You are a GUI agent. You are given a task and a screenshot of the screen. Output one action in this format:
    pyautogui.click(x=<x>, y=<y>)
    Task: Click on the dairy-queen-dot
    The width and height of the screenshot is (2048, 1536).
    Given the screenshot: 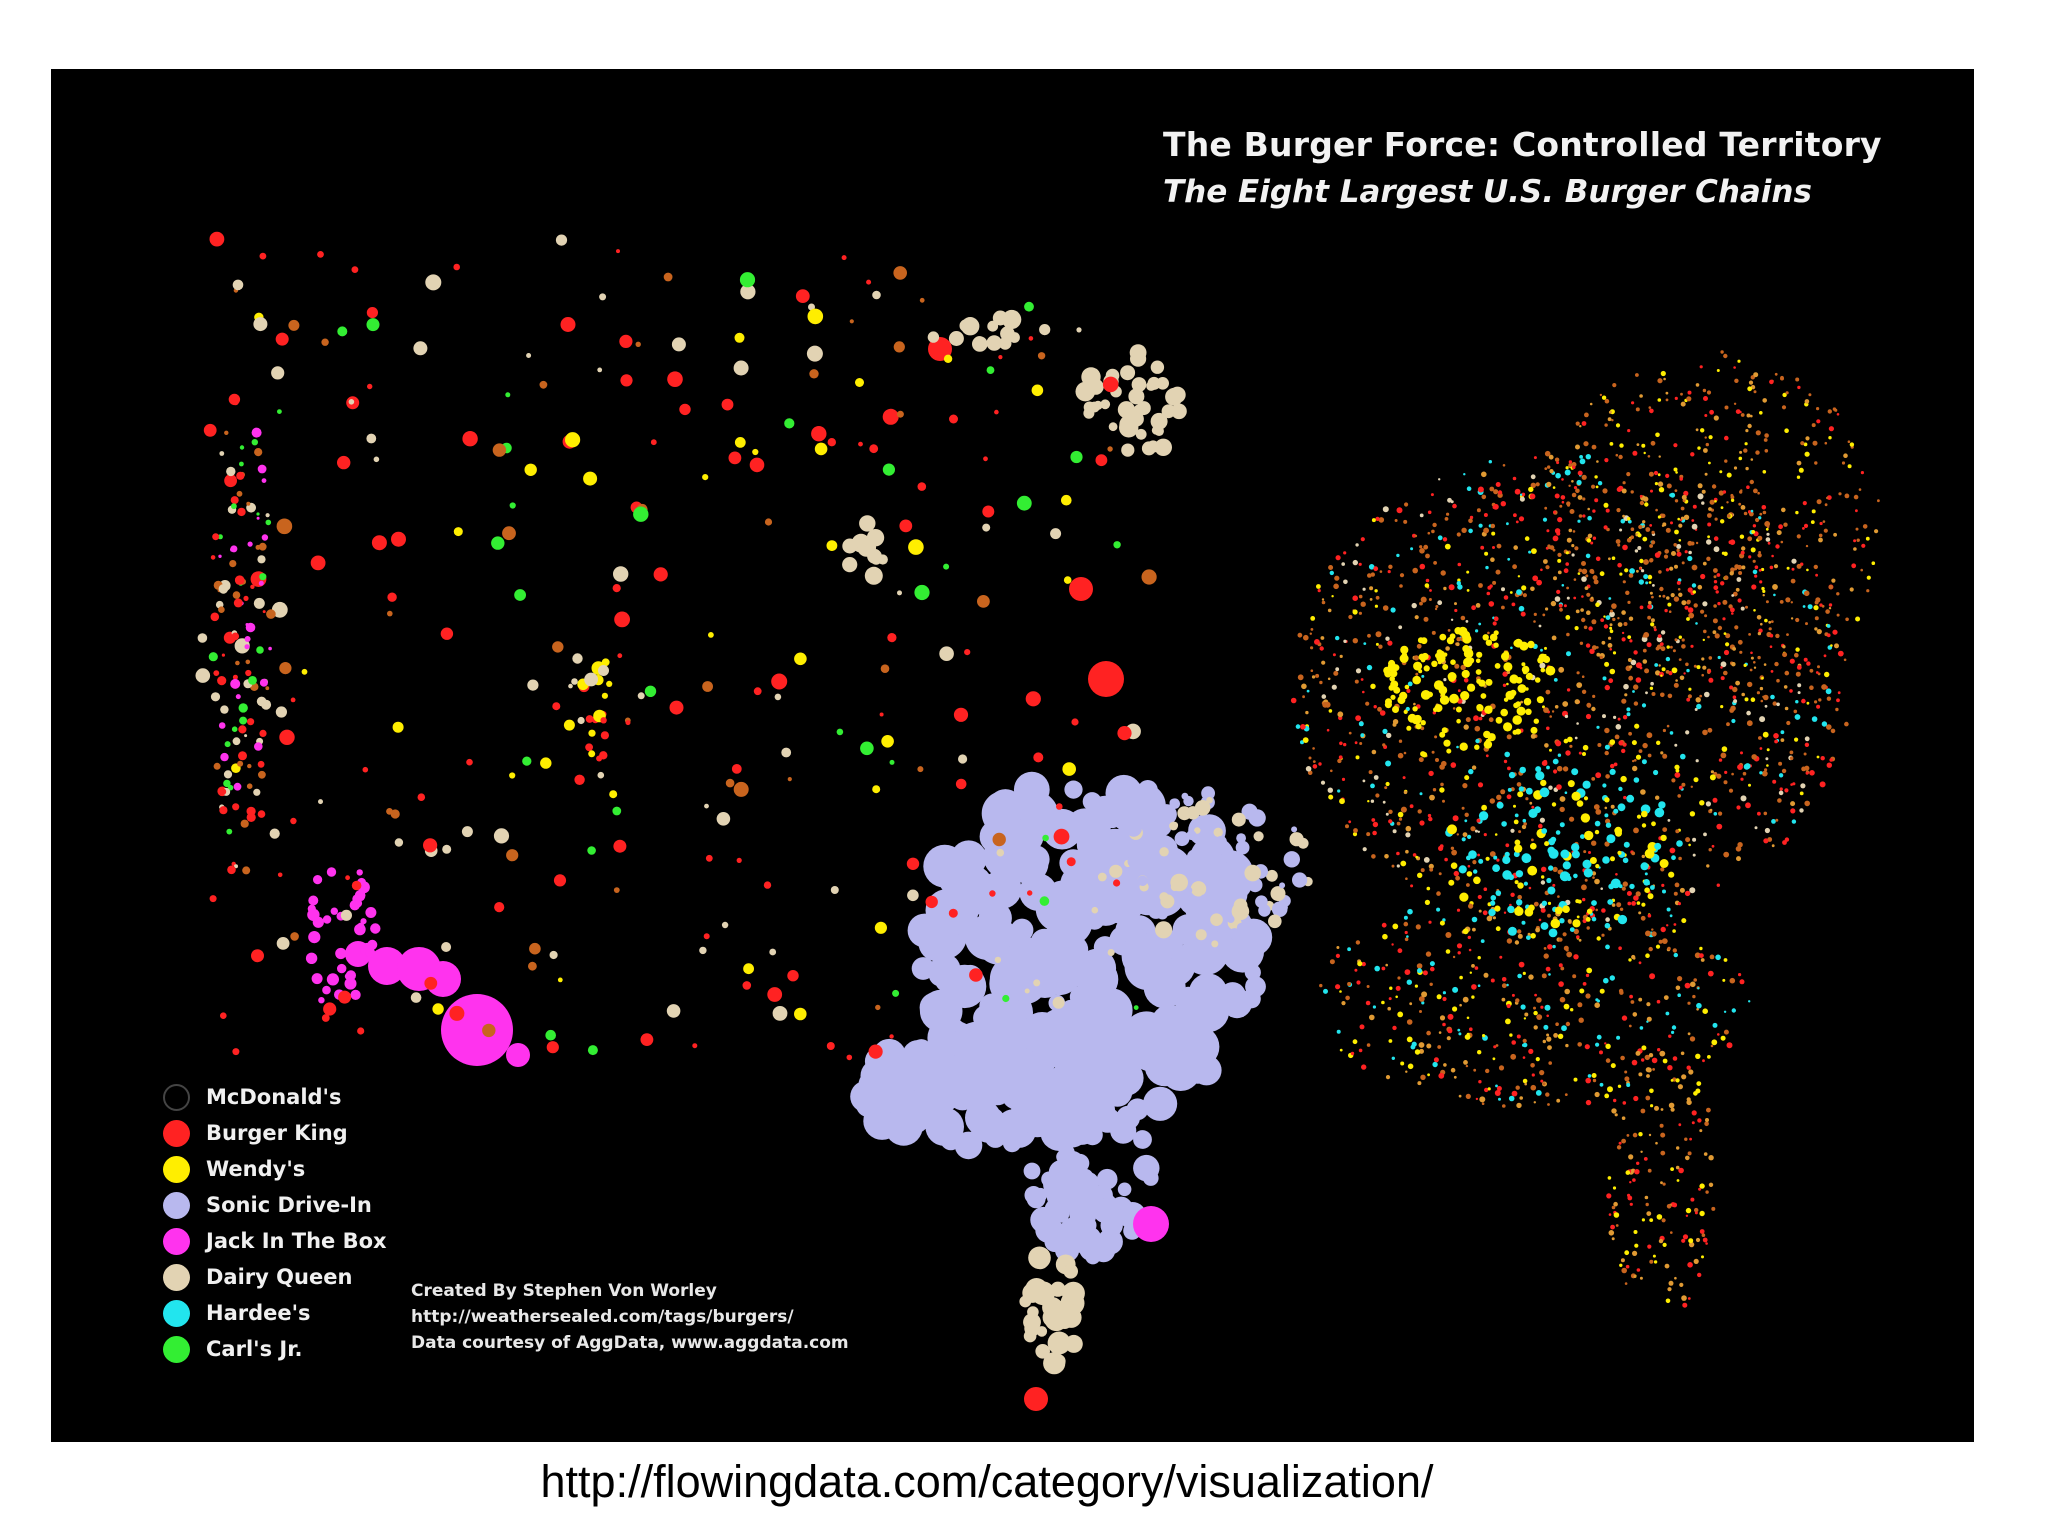 What is the action you would take?
    pyautogui.click(x=1054, y=1363)
    